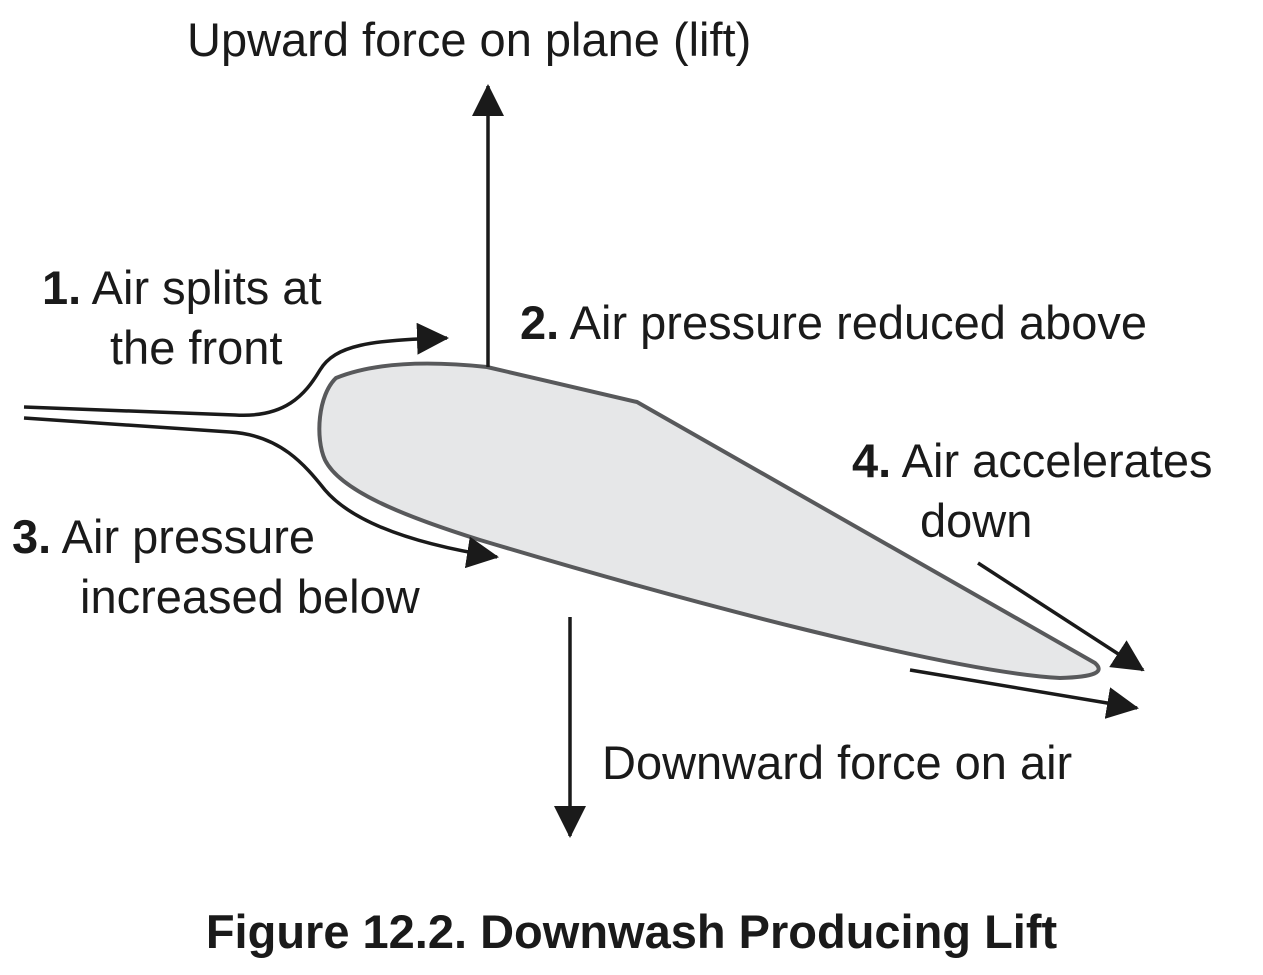  What do you see at coordinates (206, 287) in the screenshot?
I see `step1-line1: Air splits at` at bounding box center [206, 287].